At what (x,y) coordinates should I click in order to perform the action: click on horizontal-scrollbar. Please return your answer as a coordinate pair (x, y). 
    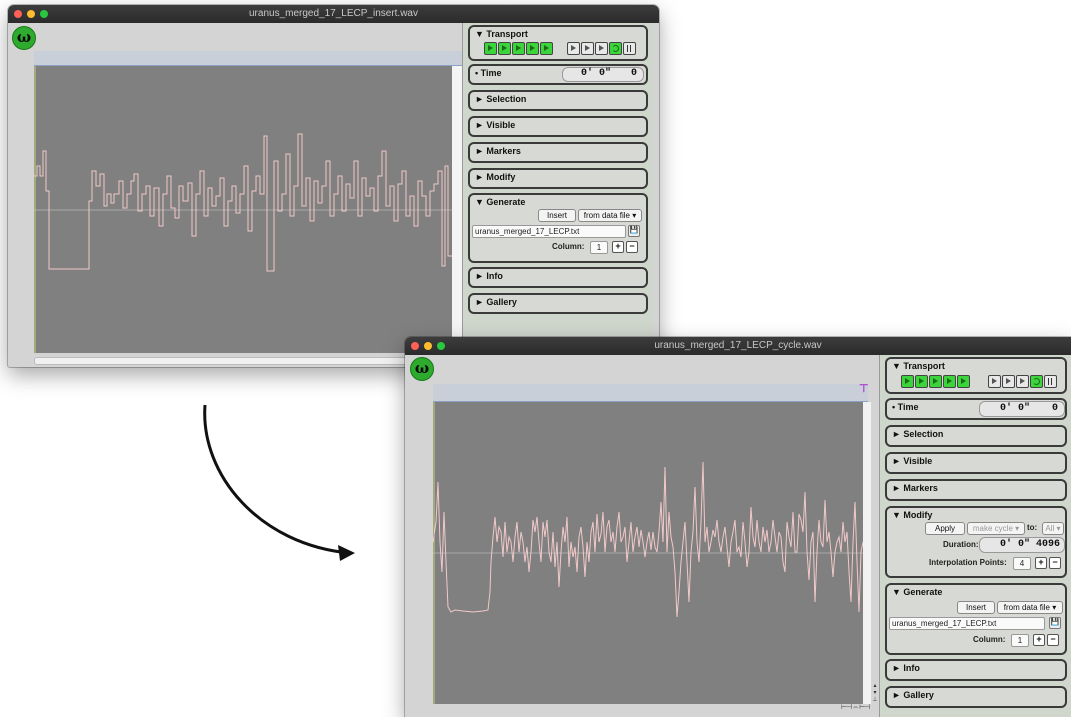
    Looking at the image, I should click on (249, 361).